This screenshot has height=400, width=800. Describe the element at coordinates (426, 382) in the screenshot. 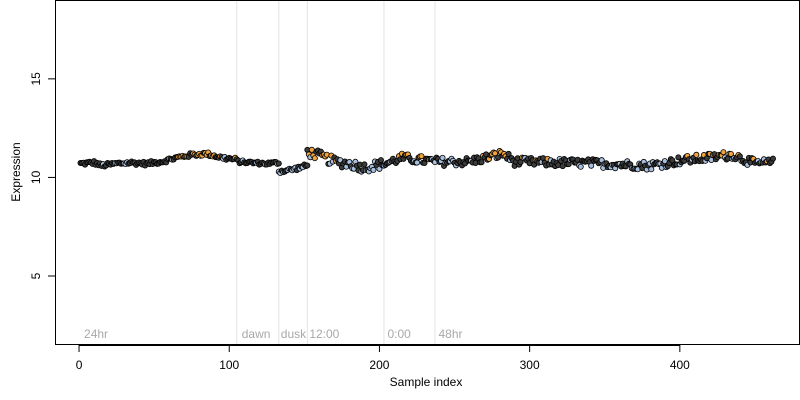

I see `x-axis-title: Sample index` at that location.